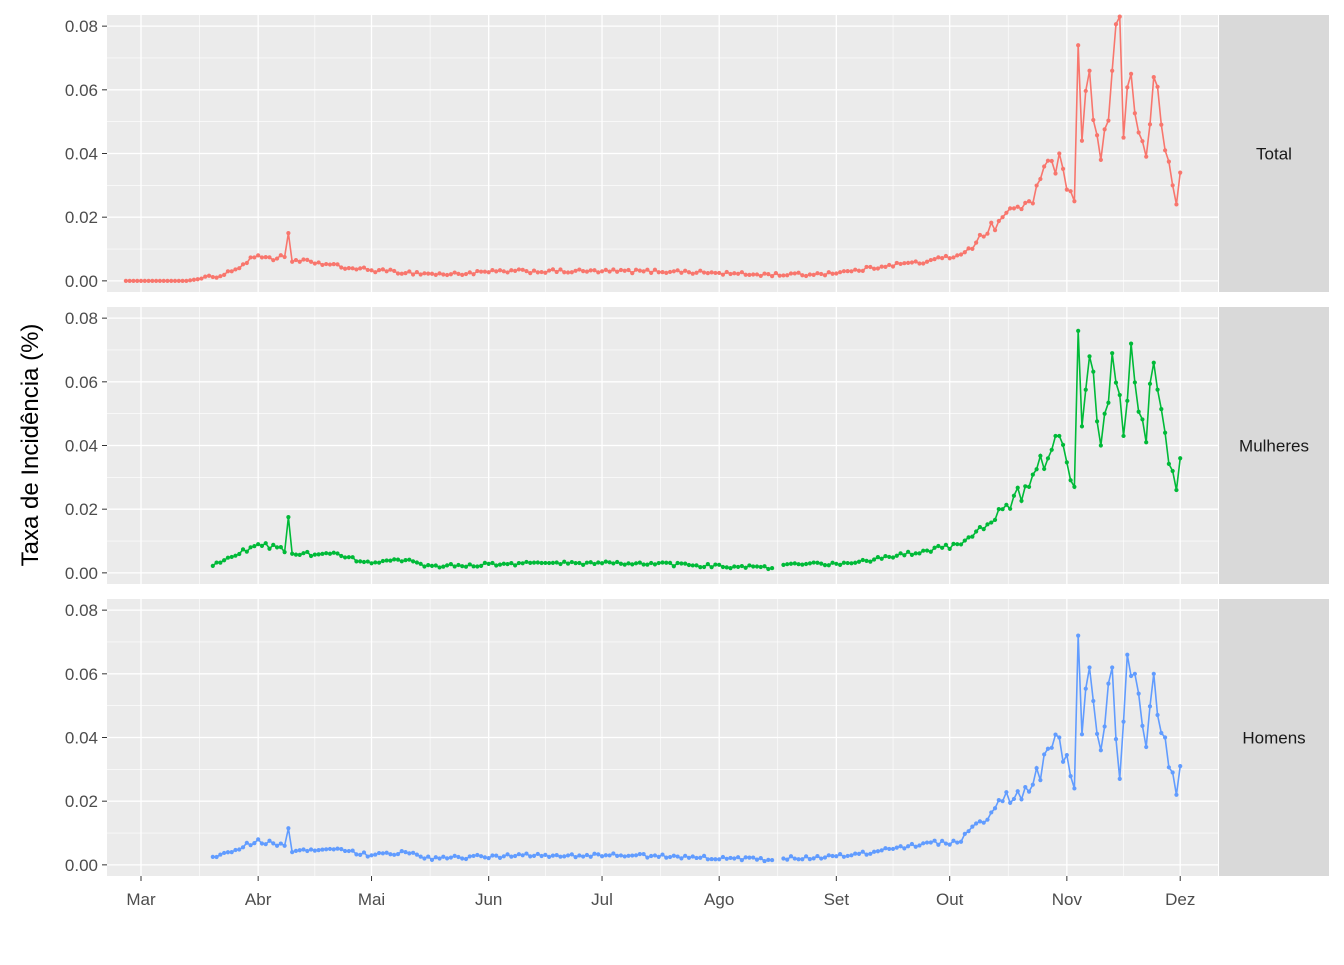 The width and height of the screenshot is (1344, 965). I want to click on y-tick-label: 0.08, so click(81, 26).